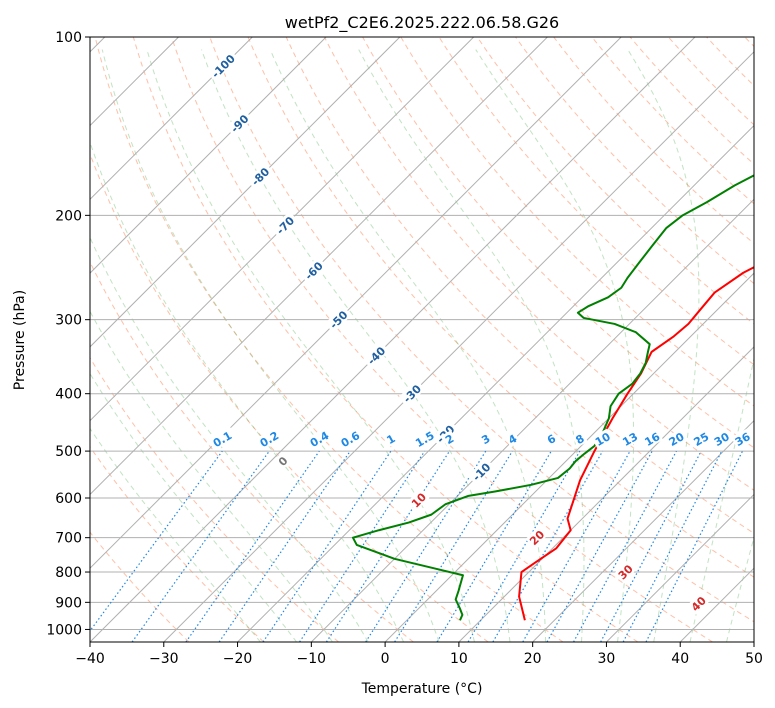 This screenshot has width=775, height=708. I want to click on y-tick-label: 200, so click(68, 216).